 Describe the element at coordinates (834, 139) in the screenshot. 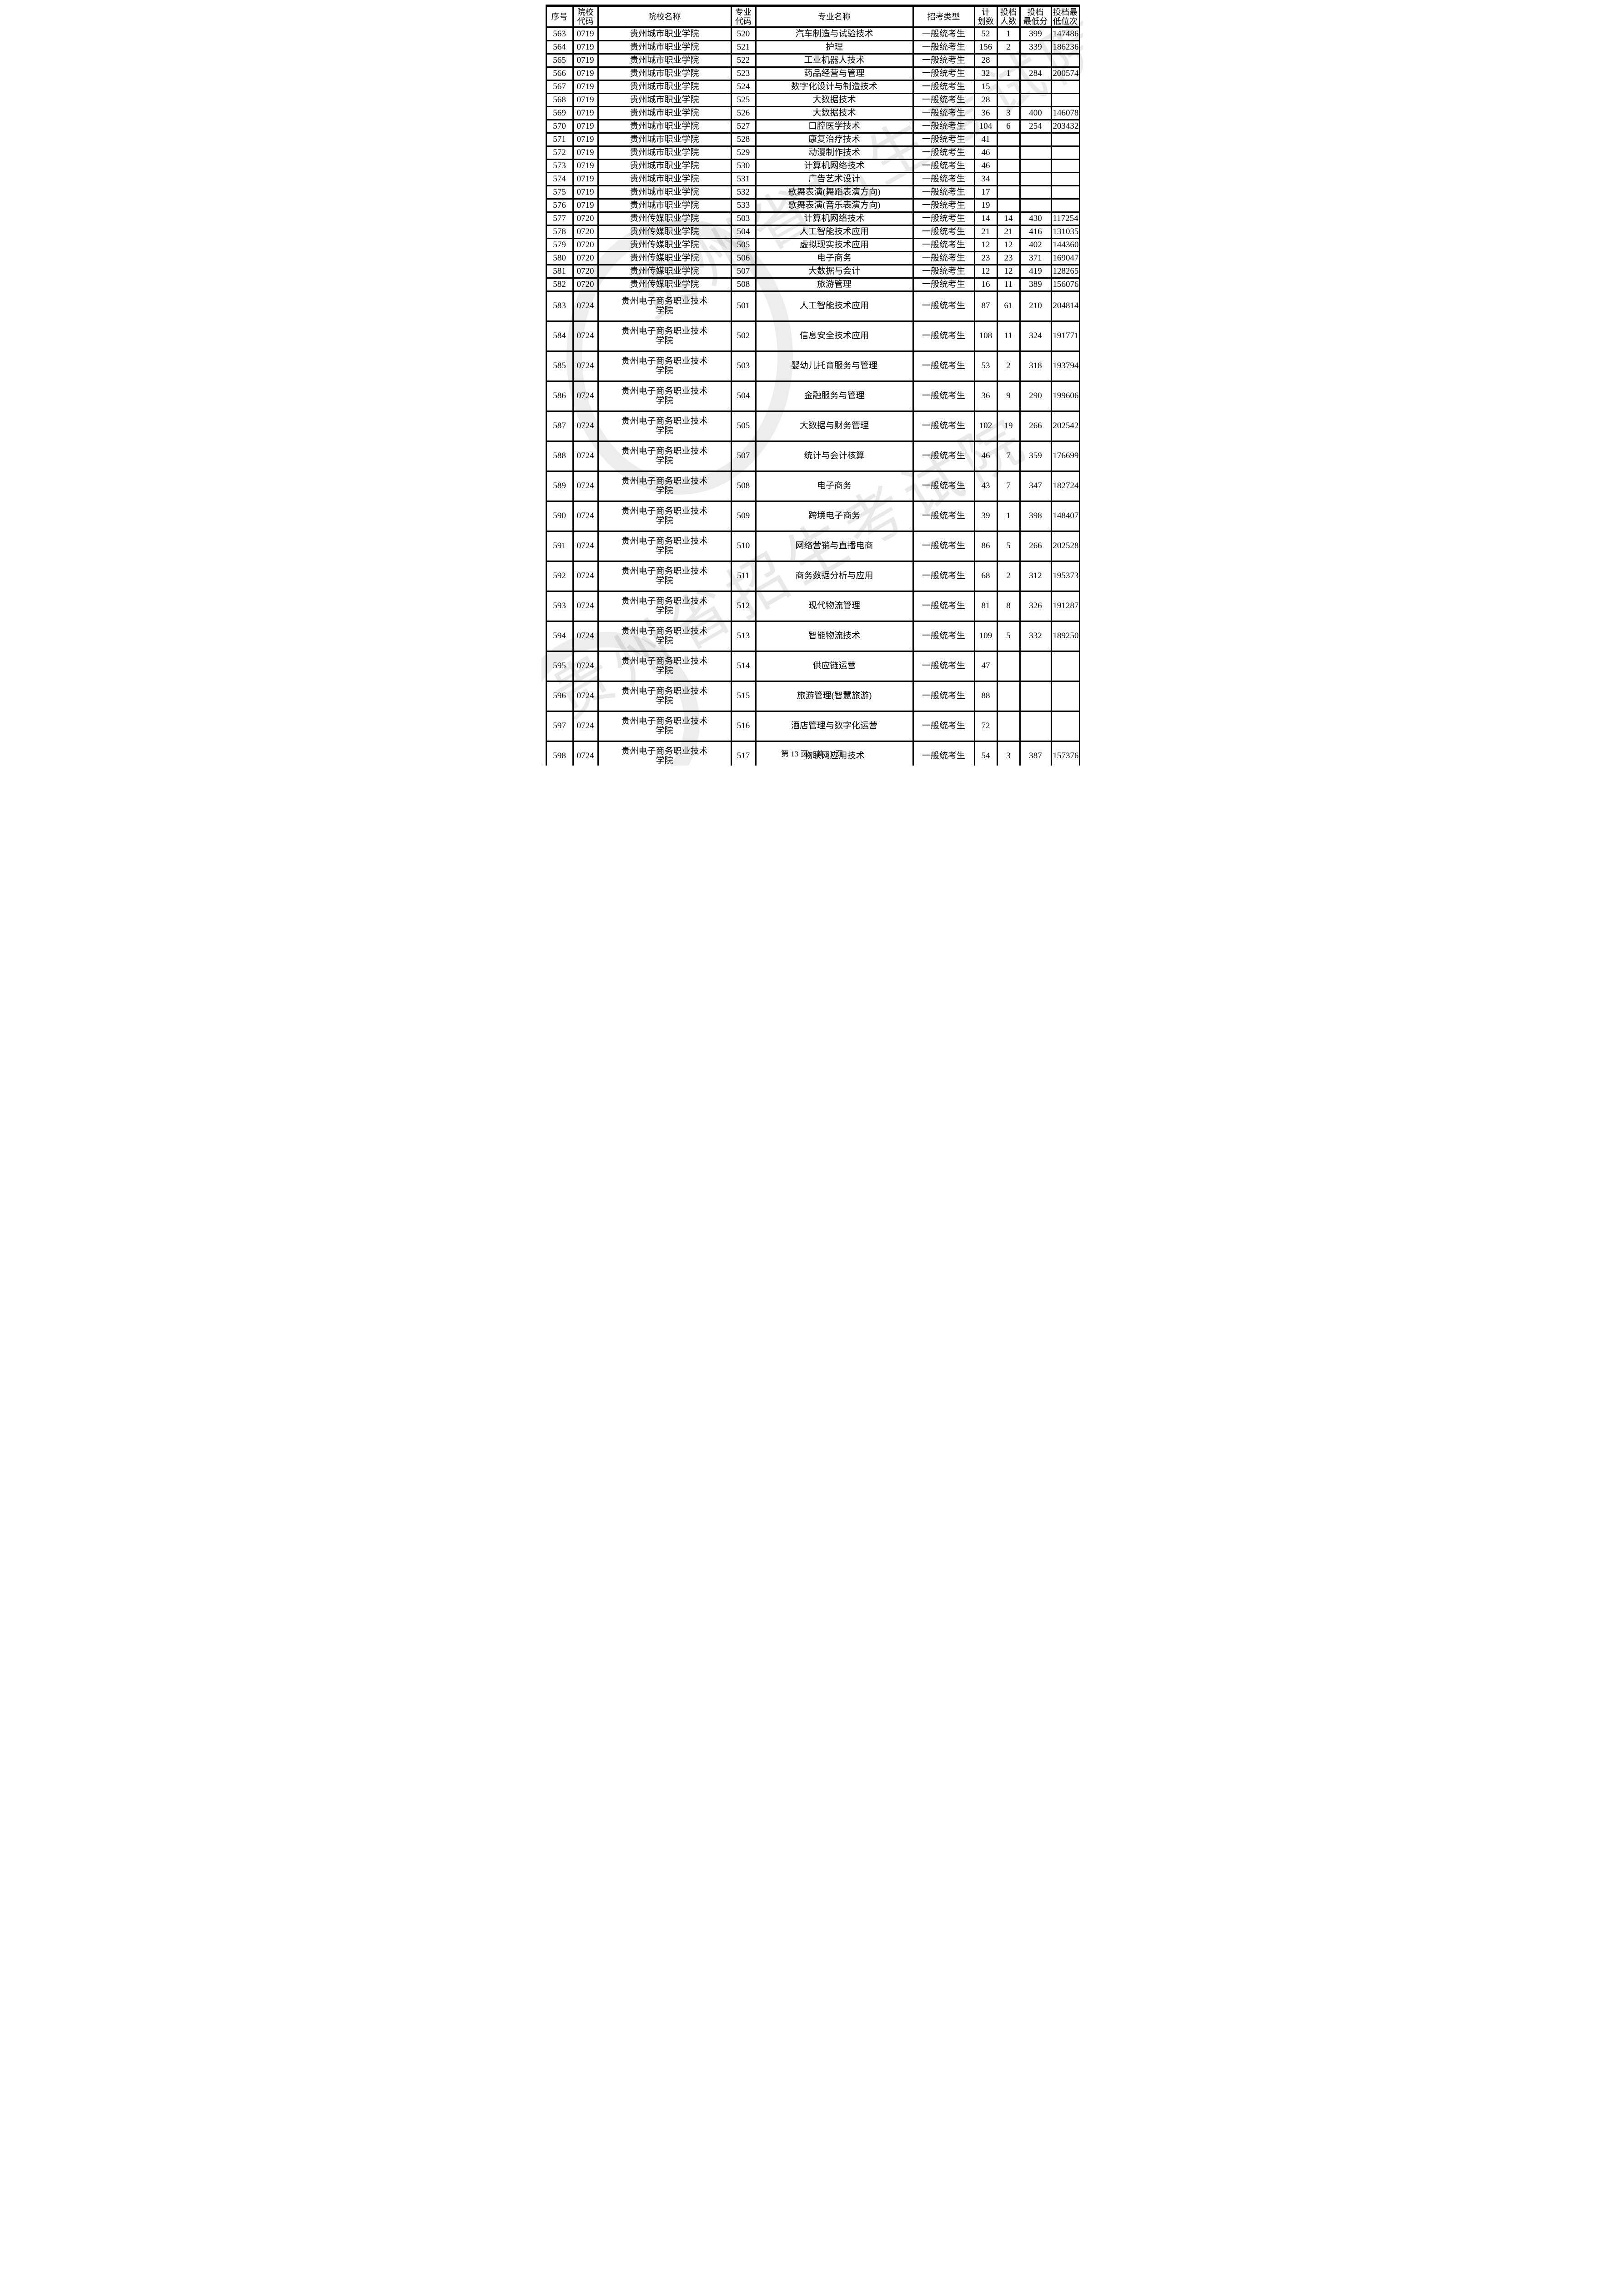

I see `cell-major-name: 康复治疗技术` at that location.